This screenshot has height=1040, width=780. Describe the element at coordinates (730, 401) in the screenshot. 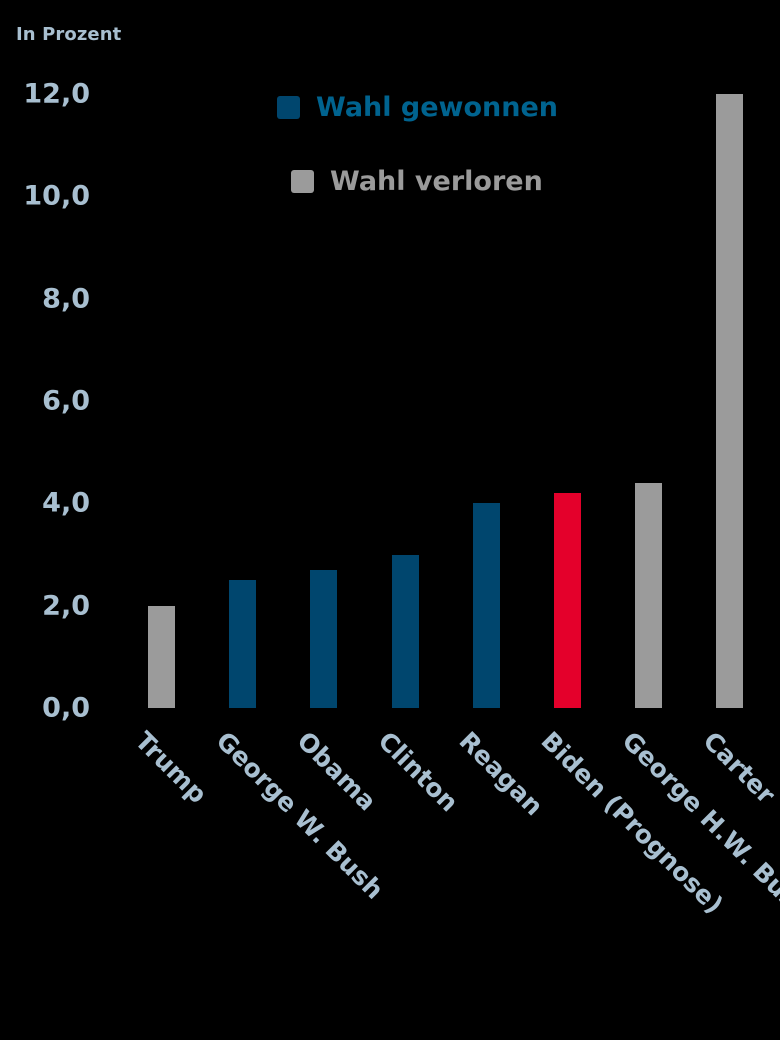

I see `bar-carter` at that location.